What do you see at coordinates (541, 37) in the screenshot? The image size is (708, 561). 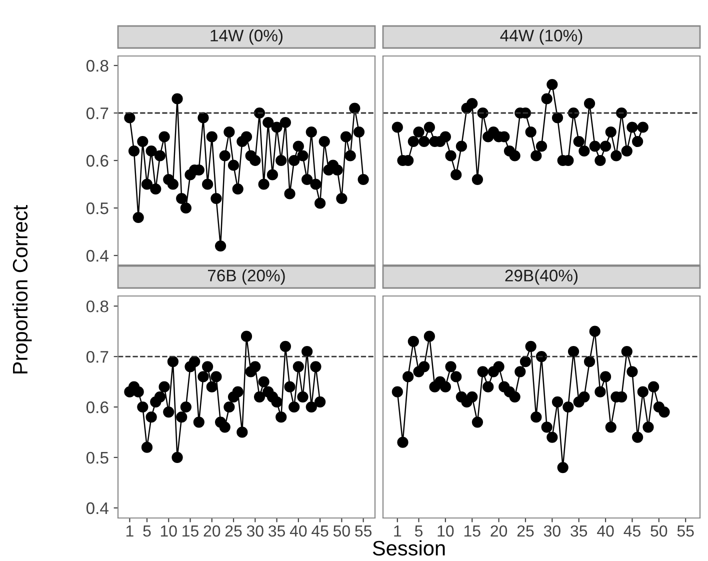 I see `chart-title: 44W (10%)` at bounding box center [541, 37].